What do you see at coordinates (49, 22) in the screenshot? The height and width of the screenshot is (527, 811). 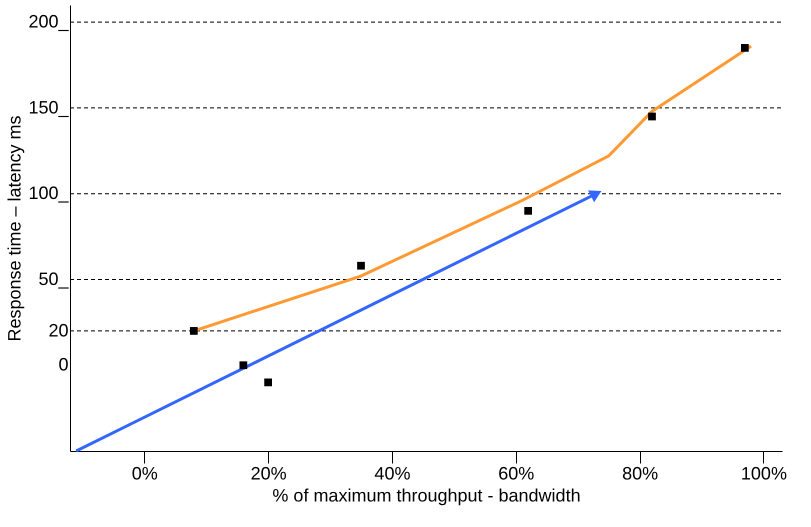 I see `y-tick-label: 200_` at bounding box center [49, 22].